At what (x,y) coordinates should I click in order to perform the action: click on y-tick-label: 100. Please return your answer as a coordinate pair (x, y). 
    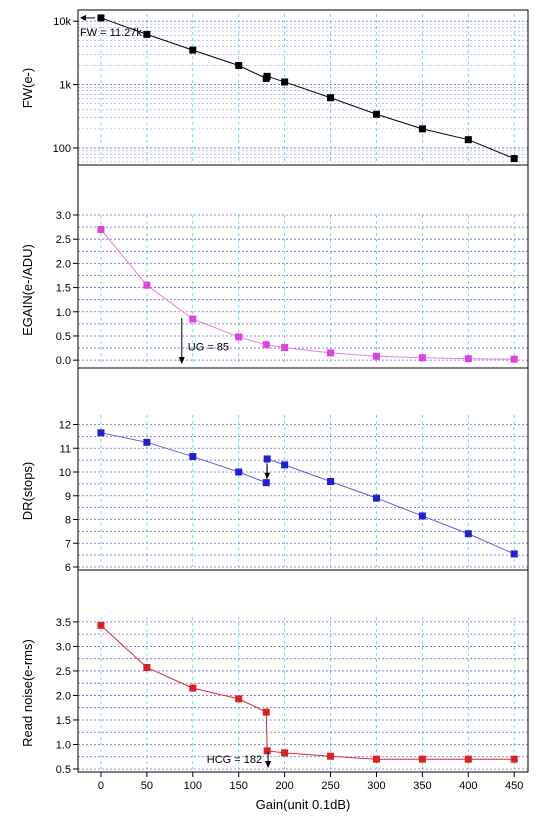
    Looking at the image, I should click on (62, 149).